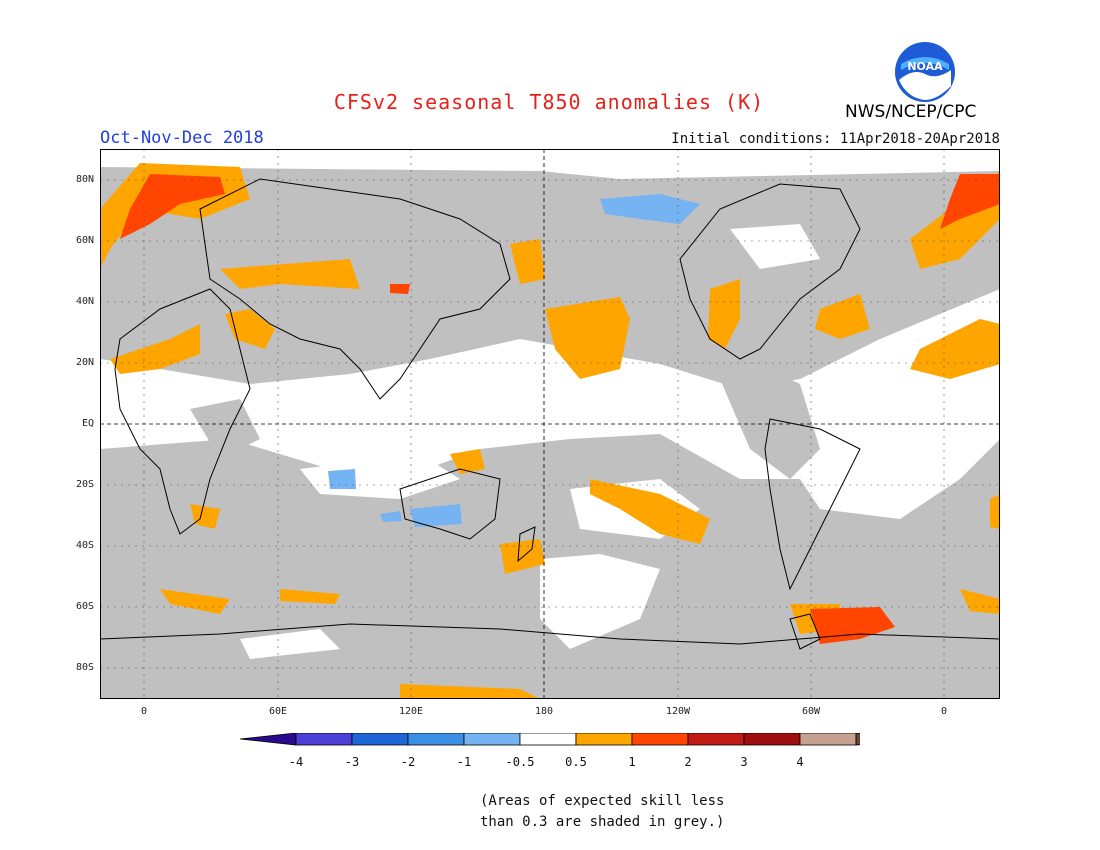 The height and width of the screenshot is (850, 1100). What do you see at coordinates (296, 762) in the screenshot?
I see `colorbar-label: -4` at bounding box center [296, 762].